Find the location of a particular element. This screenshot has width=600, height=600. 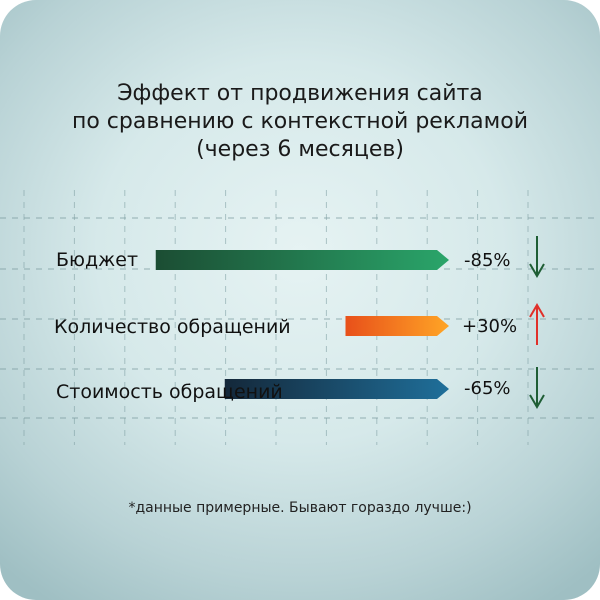

arrows-group is located at coordinates (537, 322).